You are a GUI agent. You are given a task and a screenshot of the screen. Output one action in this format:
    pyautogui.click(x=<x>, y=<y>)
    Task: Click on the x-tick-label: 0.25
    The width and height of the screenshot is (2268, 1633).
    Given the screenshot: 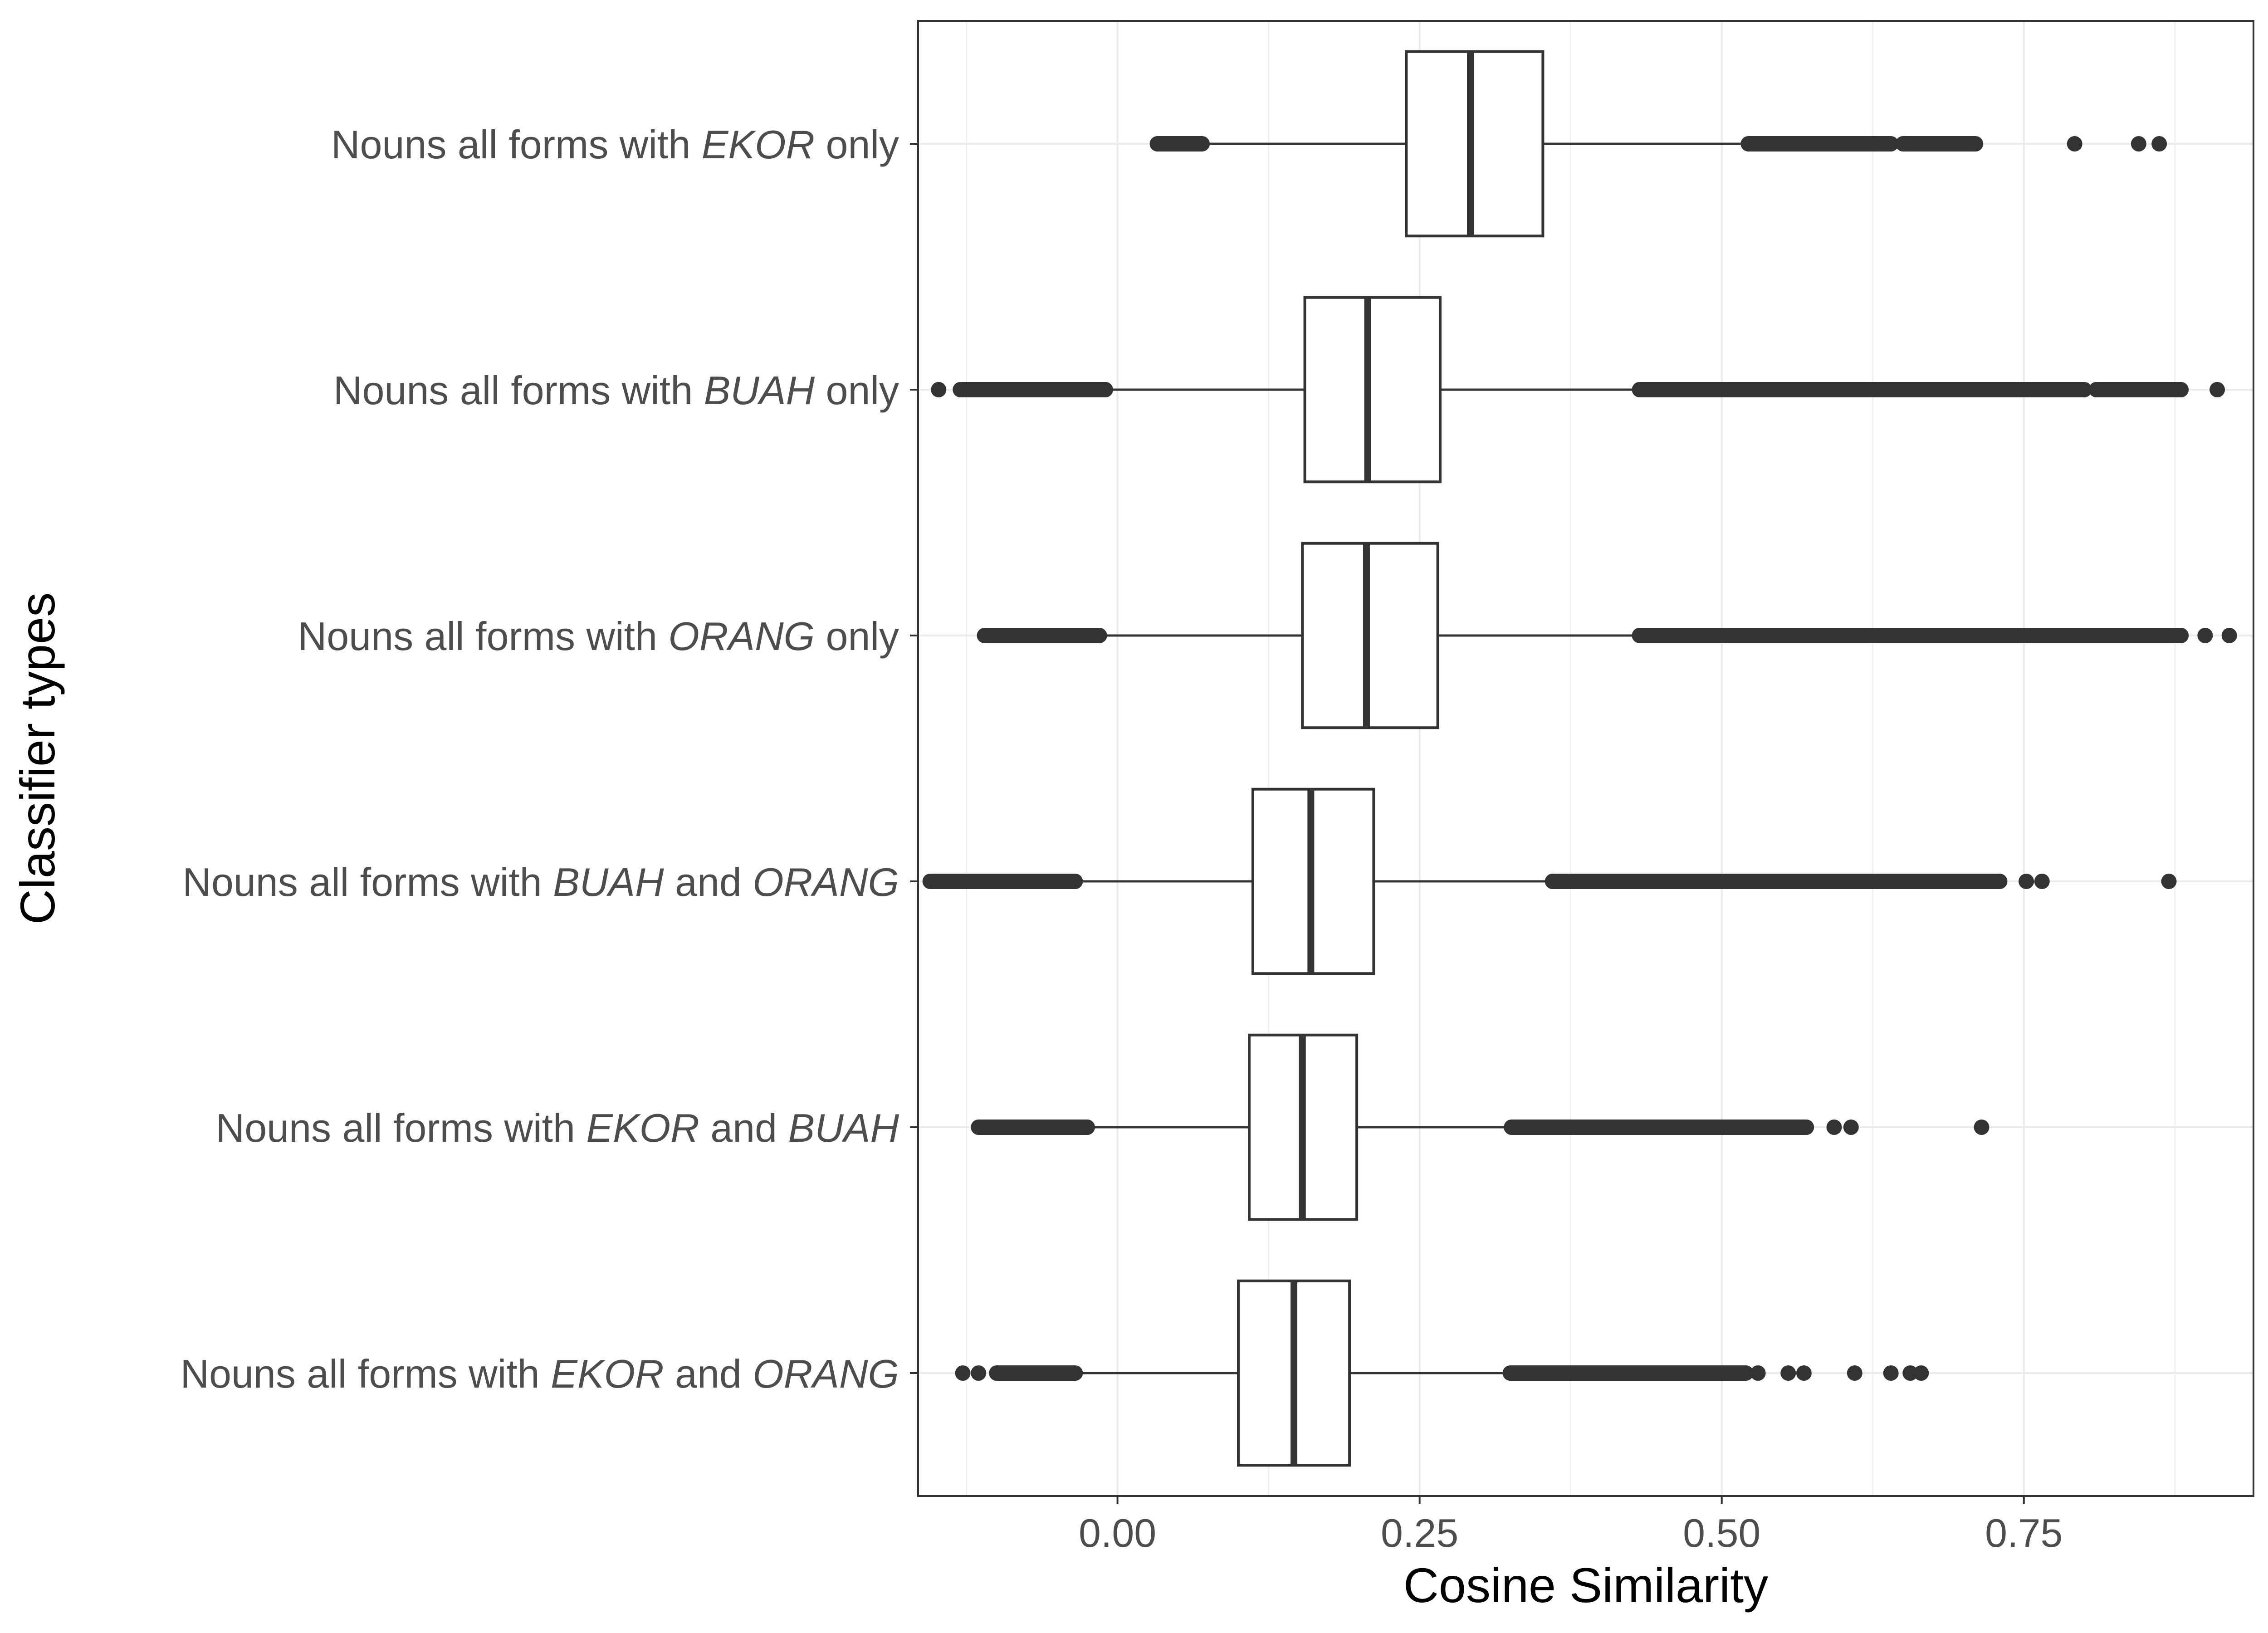 What is the action you would take?
    pyautogui.click(x=1420, y=1533)
    